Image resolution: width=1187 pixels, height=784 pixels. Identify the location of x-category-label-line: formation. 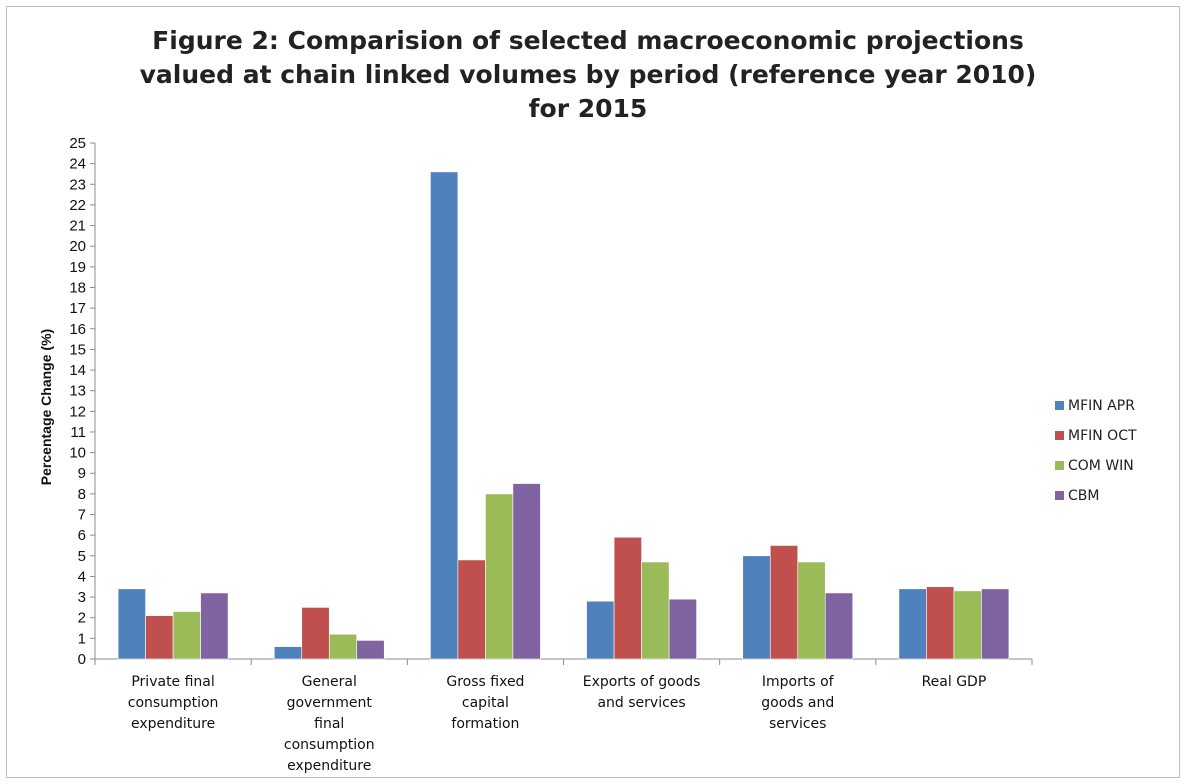
(485, 724).